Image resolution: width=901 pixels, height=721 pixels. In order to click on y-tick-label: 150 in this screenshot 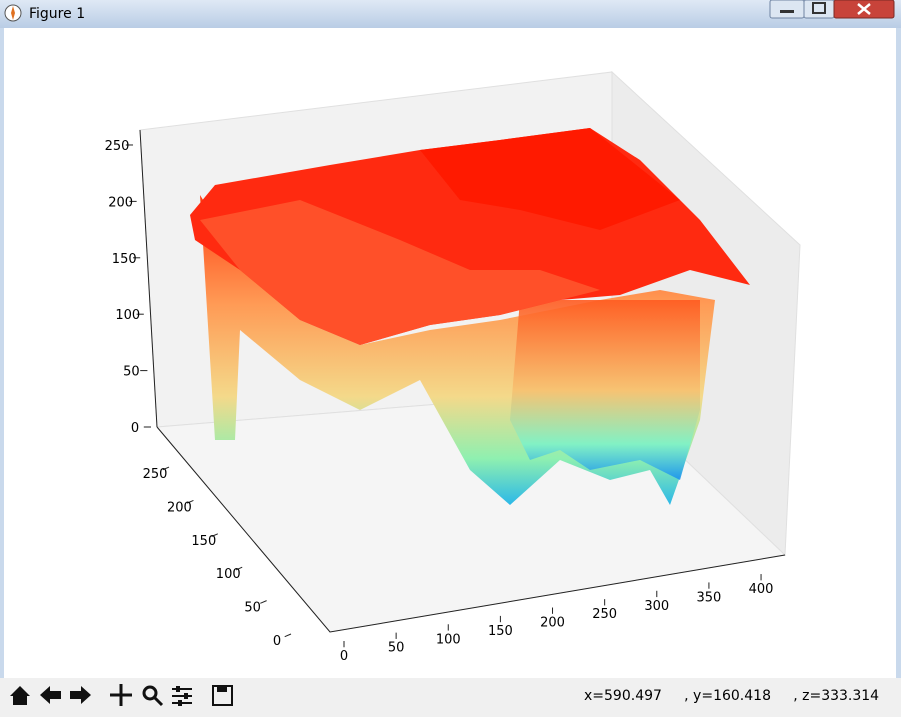, I will do `click(203, 541)`.